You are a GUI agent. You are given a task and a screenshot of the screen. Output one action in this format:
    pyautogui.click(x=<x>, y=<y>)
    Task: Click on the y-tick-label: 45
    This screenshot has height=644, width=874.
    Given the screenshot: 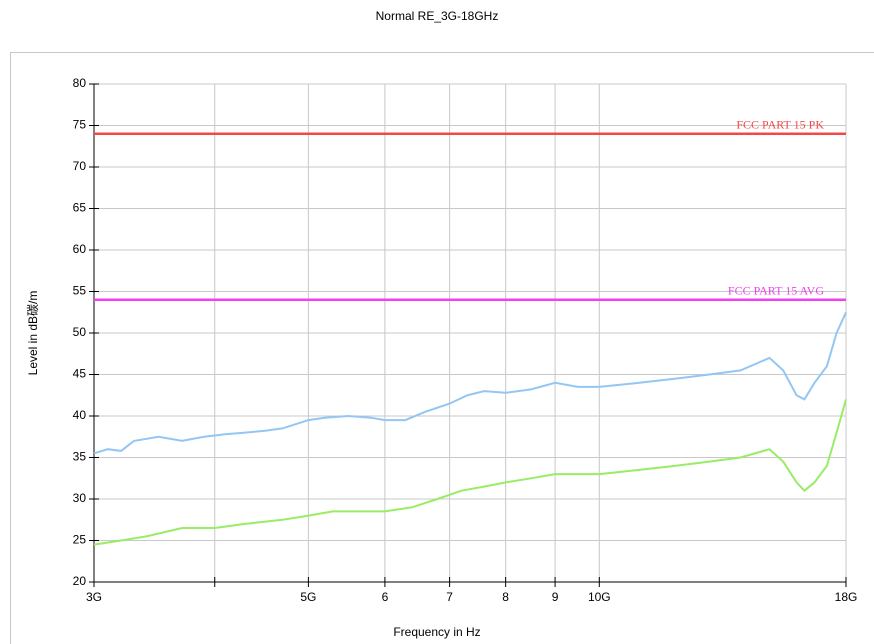 What is the action you would take?
    pyautogui.click(x=80, y=374)
    